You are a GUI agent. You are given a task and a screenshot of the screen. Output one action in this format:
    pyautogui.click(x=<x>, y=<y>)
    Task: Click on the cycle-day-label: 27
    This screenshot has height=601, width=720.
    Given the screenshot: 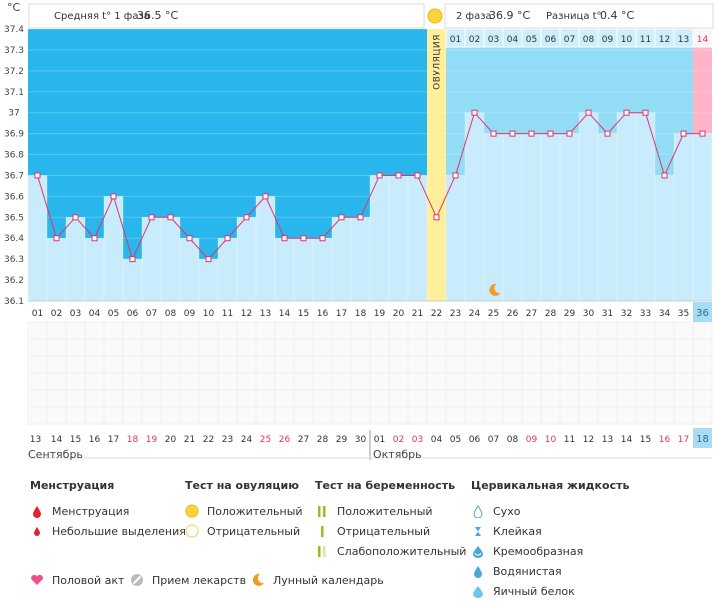 What is the action you would take?
    pyautogui.click(x=531, y=314)
    